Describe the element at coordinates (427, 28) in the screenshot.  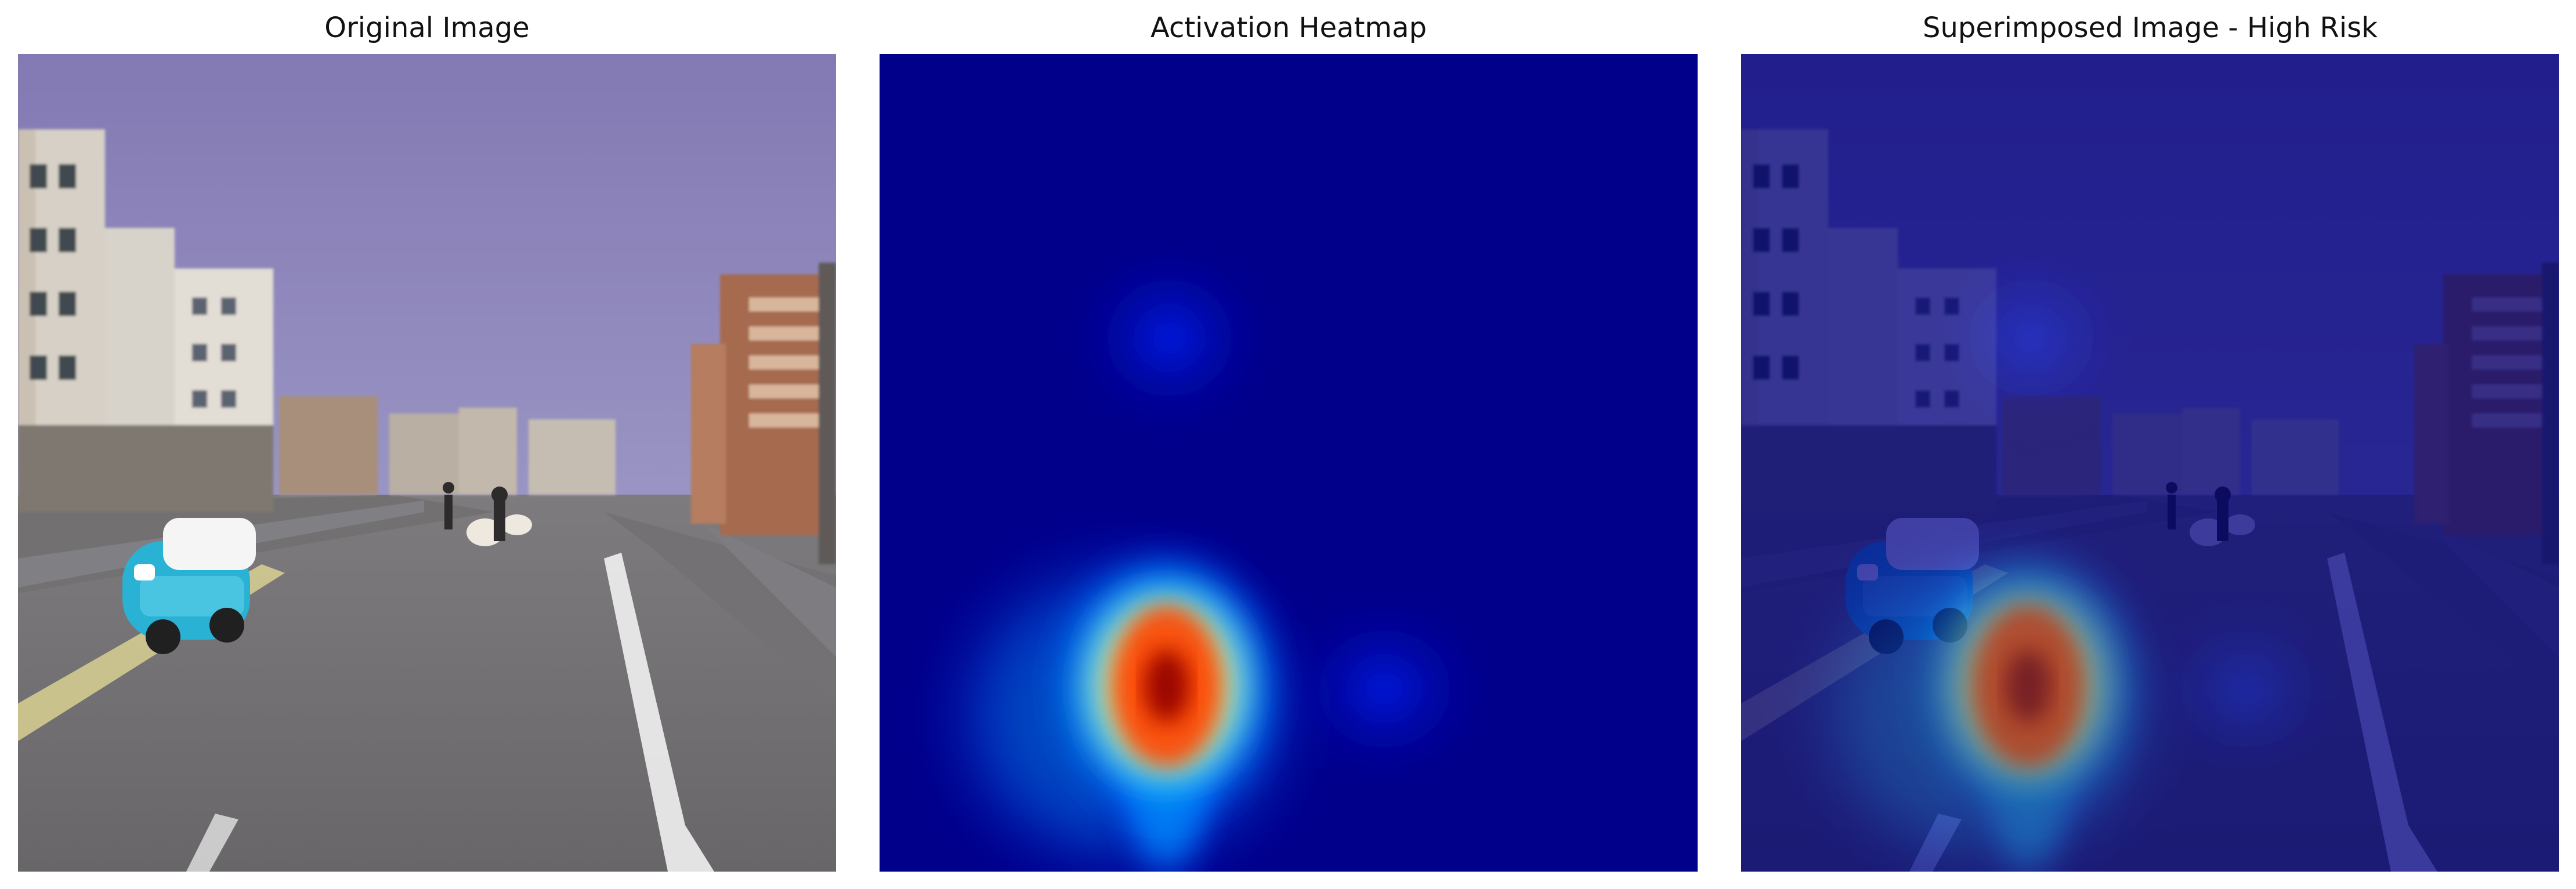
I see `original-image-title: Original Image` at that location.